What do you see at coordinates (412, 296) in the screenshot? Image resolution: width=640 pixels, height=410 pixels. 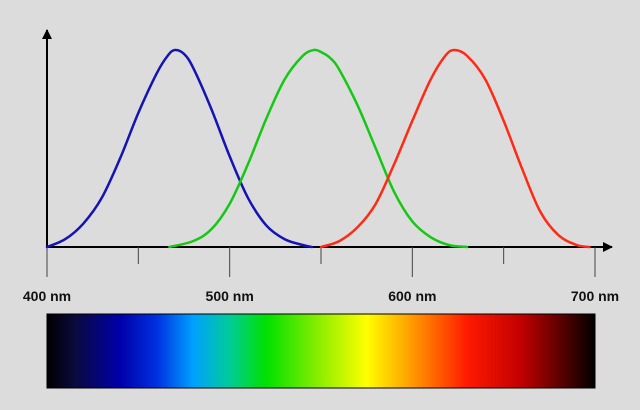 I see `x-tick-label-600: 600 nm` at bounding box center [412, 296].